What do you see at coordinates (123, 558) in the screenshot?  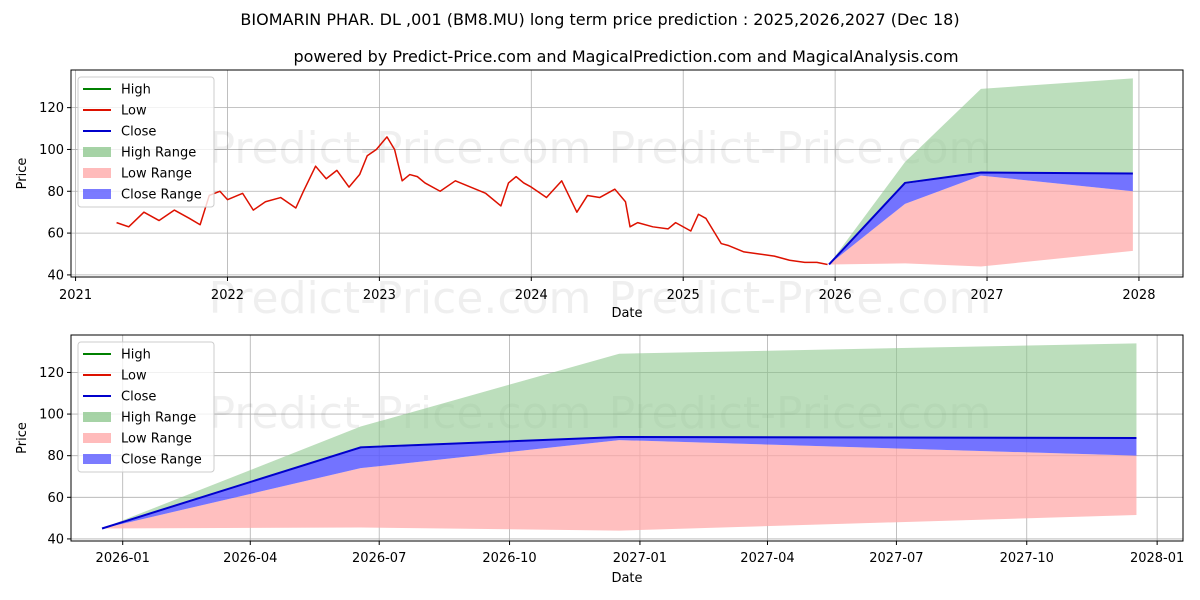 I see `x-tick-label: 2026-01` at bounding box center [123, 558].